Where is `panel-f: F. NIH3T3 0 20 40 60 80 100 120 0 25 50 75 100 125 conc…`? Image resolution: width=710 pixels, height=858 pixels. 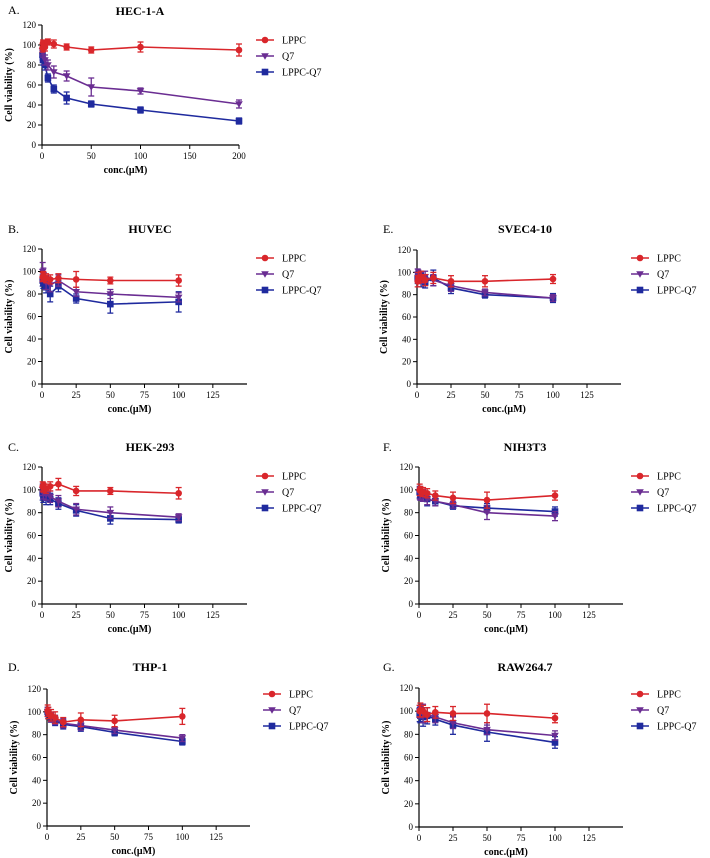
panel-f: F. NIH3T3 0 20 40 60 80 100 120 0 25 50 75 100 125 conc… is located at coordinates (538, 537).